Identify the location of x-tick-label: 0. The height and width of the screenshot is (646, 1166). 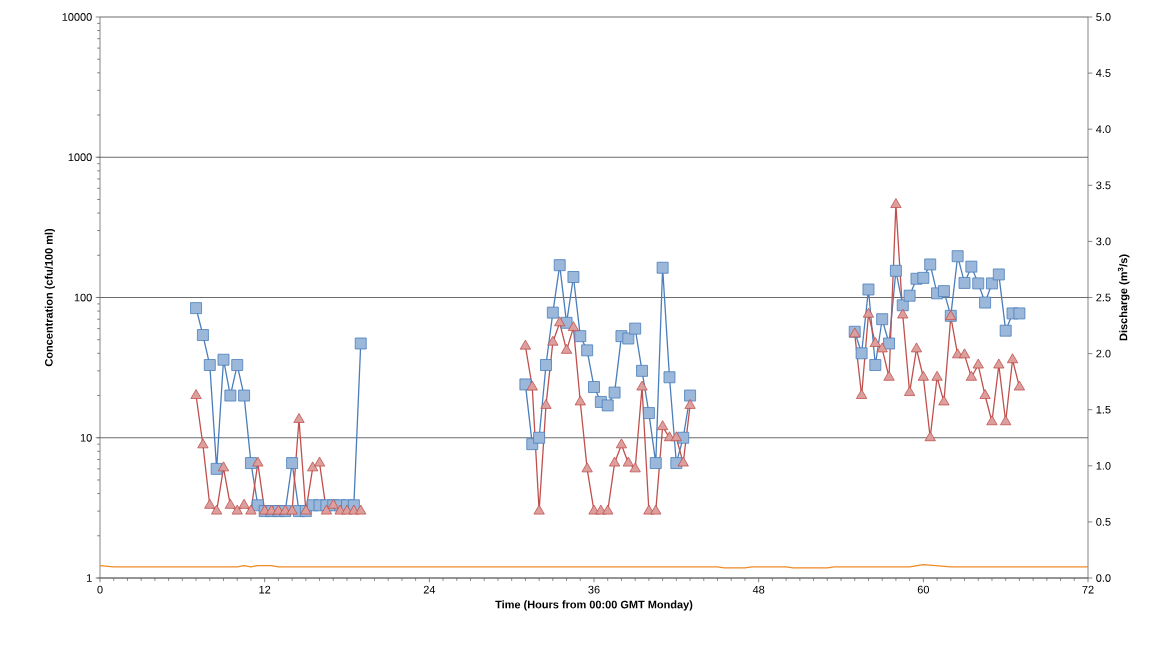
(100, 589).